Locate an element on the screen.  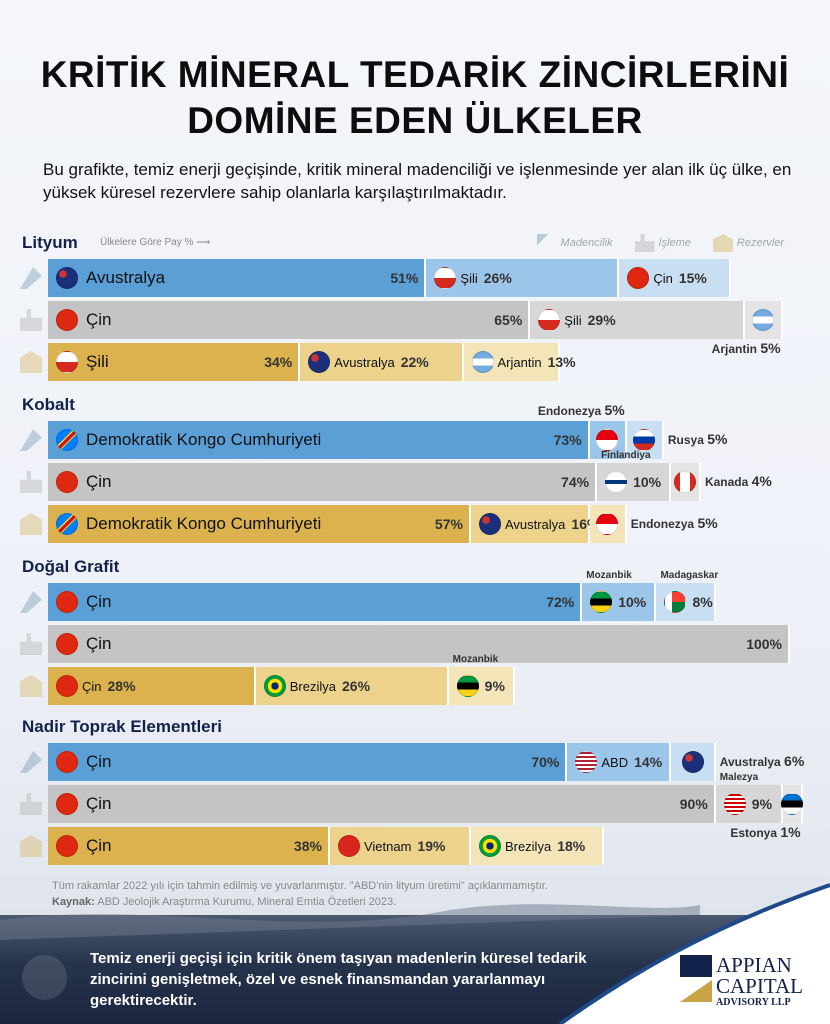
flag-ca-icon is located at coordinates (685, 482).